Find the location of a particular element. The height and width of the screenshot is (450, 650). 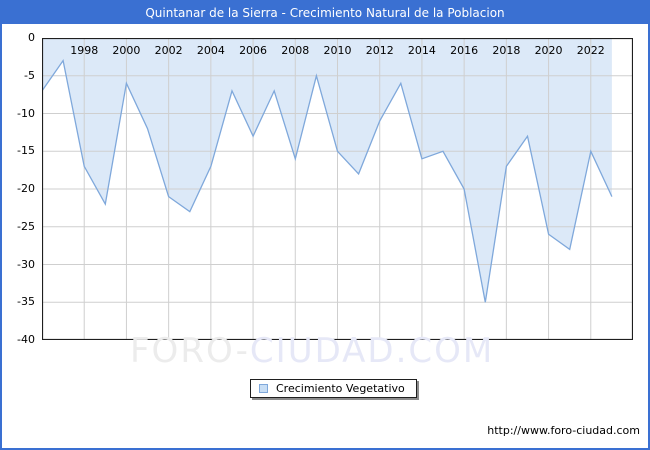

x-tick-label-2012: 2012 is located at coordinates (380, 50).